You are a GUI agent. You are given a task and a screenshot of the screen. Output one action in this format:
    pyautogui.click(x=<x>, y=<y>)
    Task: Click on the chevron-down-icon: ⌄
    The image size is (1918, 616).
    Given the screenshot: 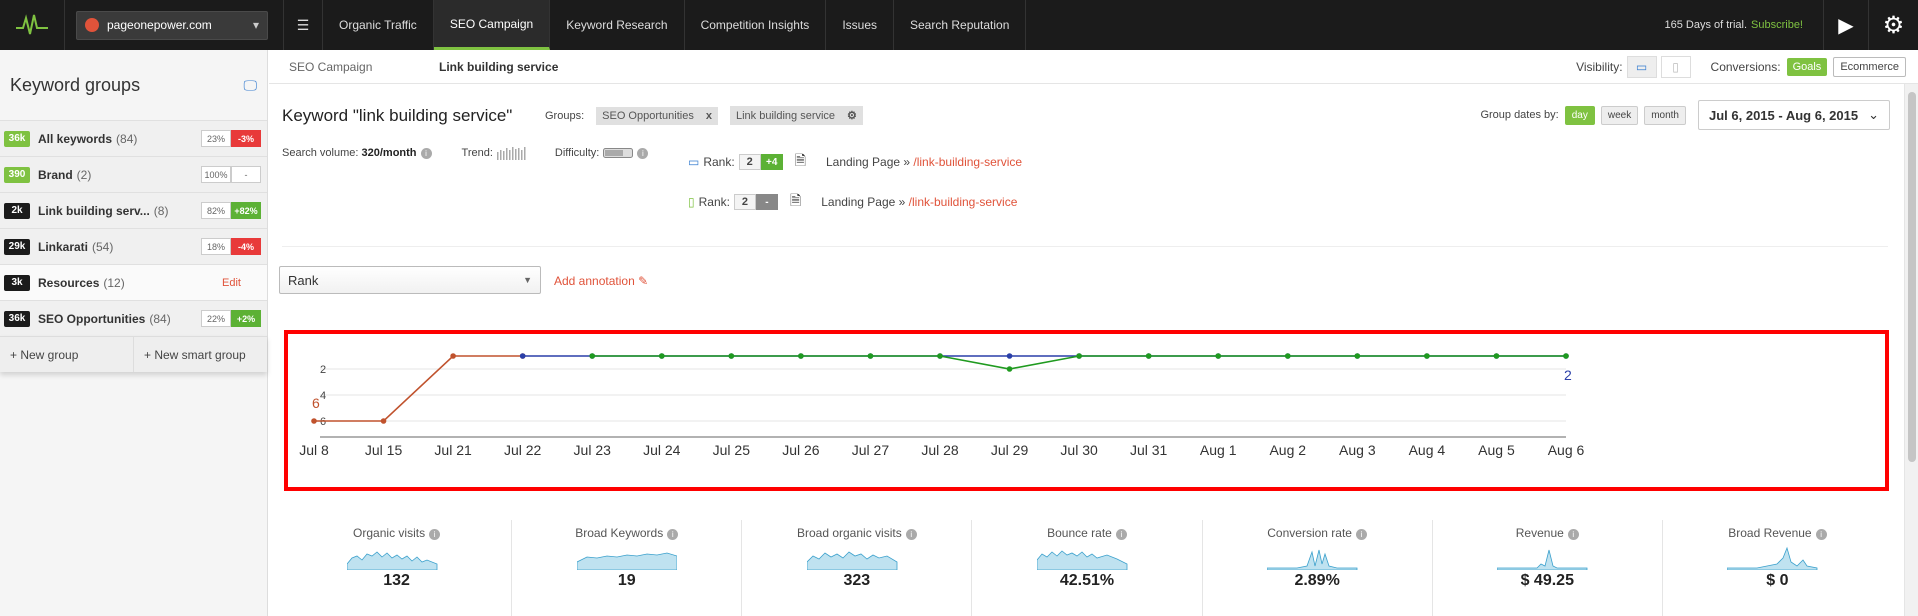 What is the action you would take?
    pyautogui.click(x=1873, y=114)
    